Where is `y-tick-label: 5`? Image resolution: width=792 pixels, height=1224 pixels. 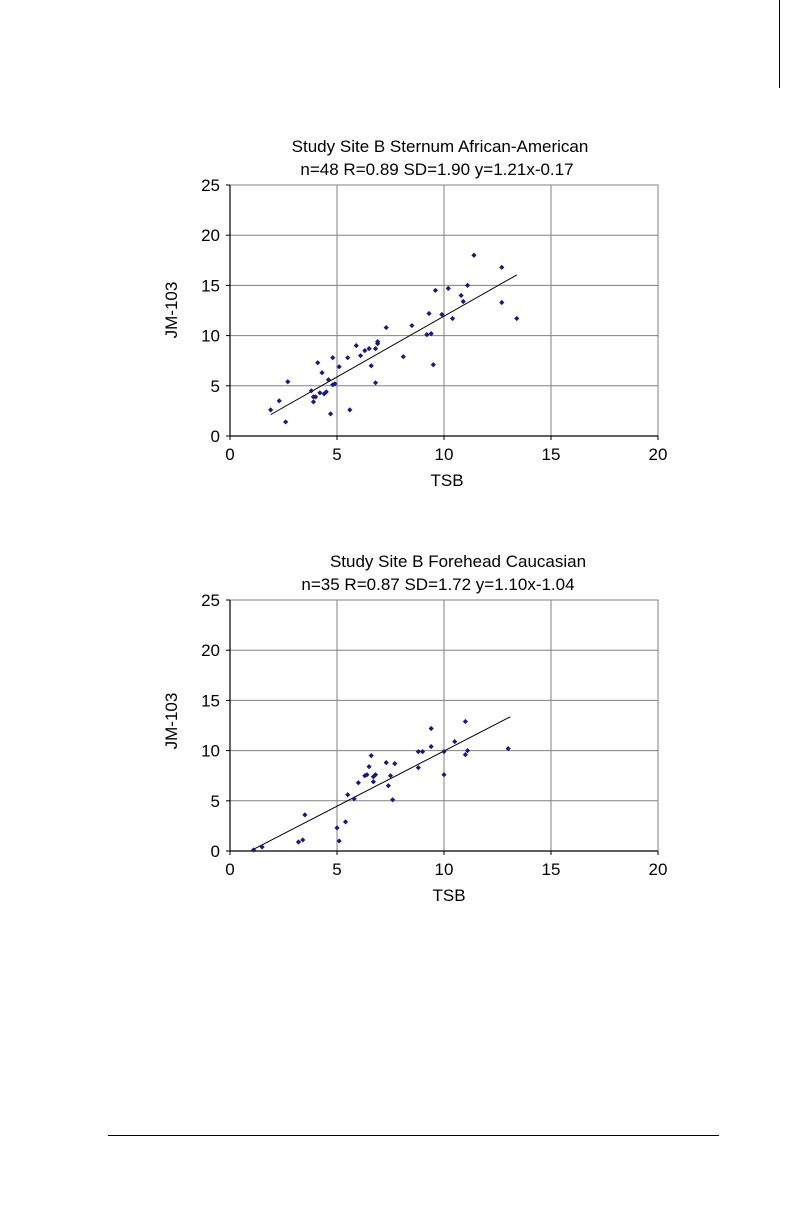
y-tick-label: 5 is located at coordinates (215, 386).